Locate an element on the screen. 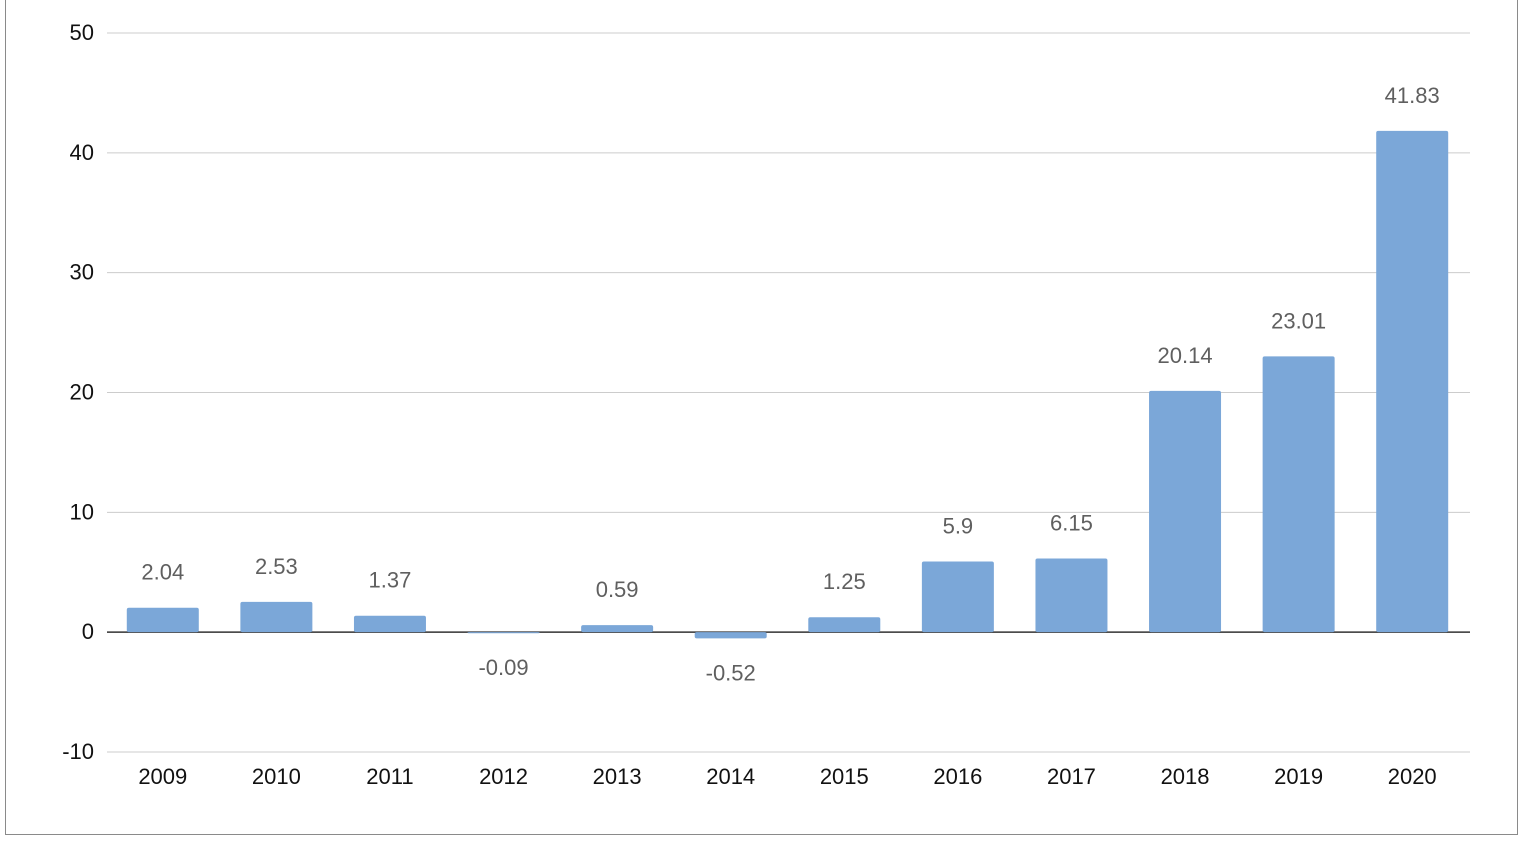 The height and width of the screenshot is (843, 1521). data-label: 2.53 is located at coordinates (276, 566).